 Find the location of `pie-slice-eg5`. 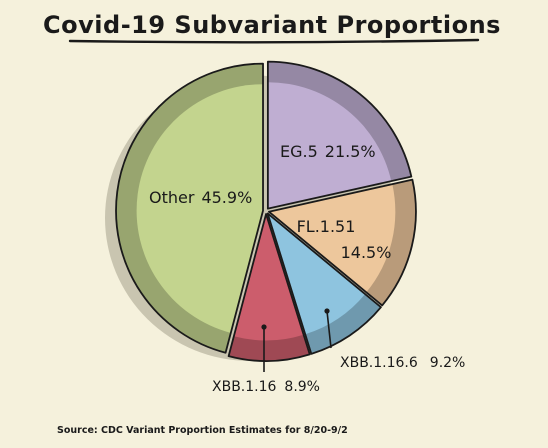

pie-slice-eg5 is located at coordinates (339, 135).